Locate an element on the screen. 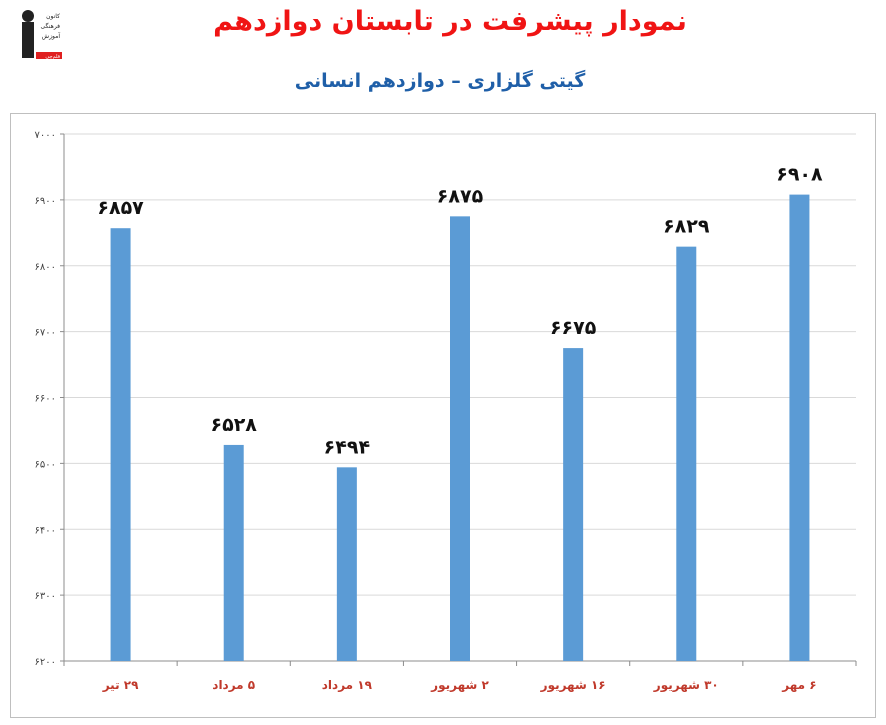 The height and width of the screenshot is (725, 886). data-label: ۶۹۰۸ is located at coordinates (799, 175).